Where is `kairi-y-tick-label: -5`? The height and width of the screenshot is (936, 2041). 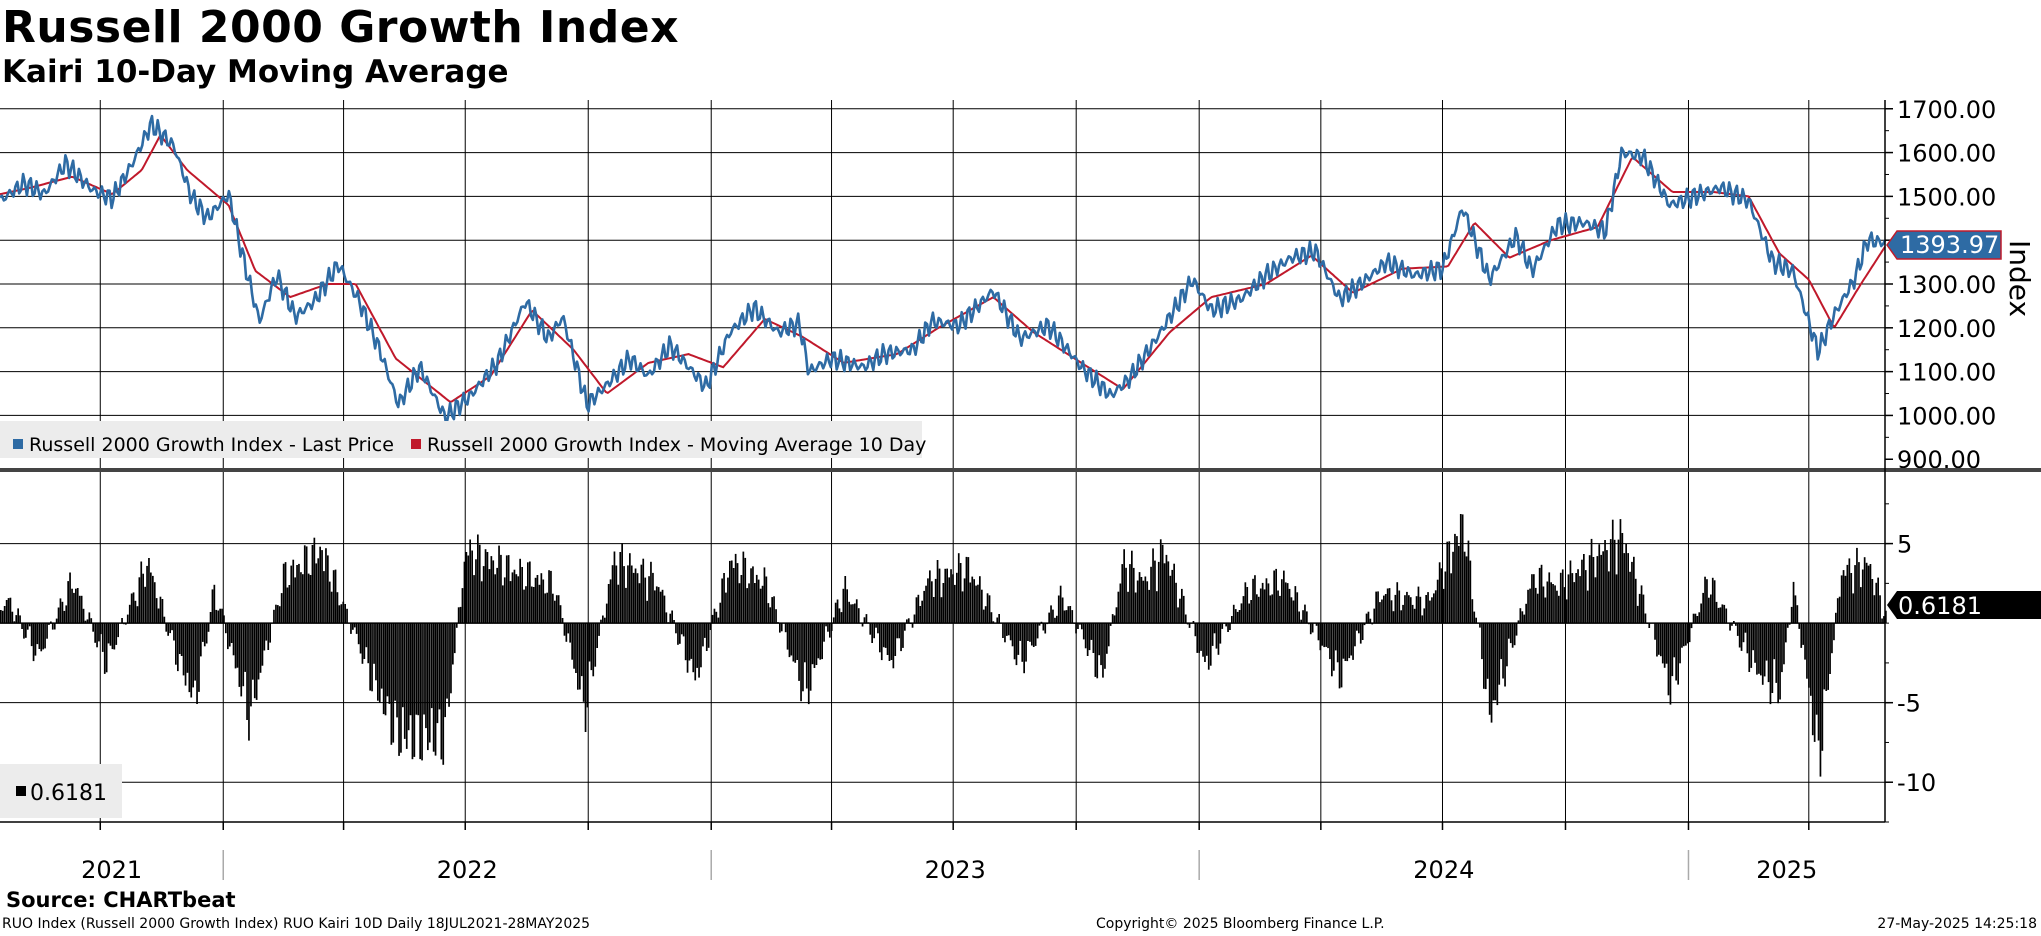
kairi-y-tick-label: -5 is located at coordinates (1909, 704).